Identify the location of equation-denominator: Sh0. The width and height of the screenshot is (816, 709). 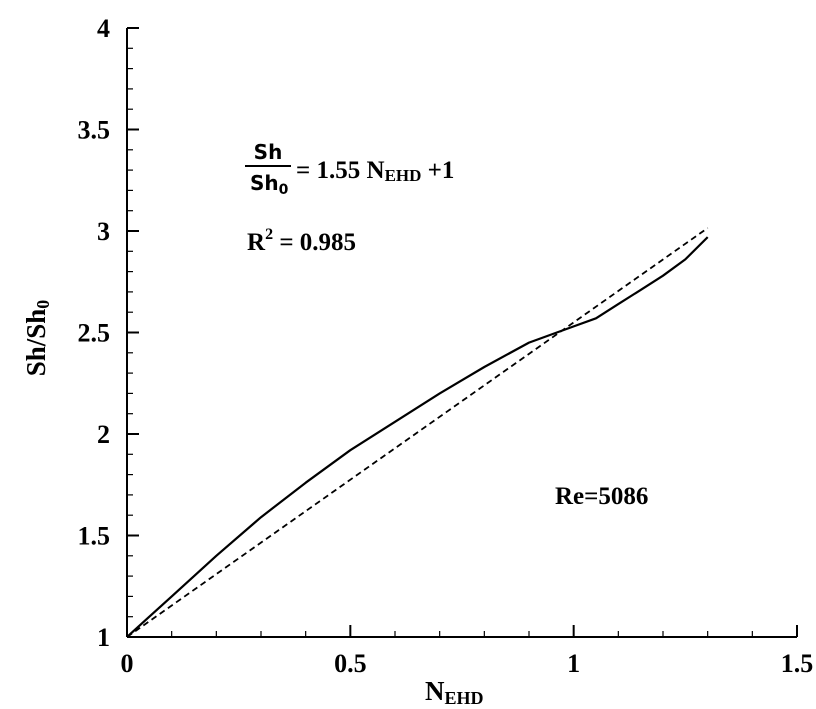
(269, 184).